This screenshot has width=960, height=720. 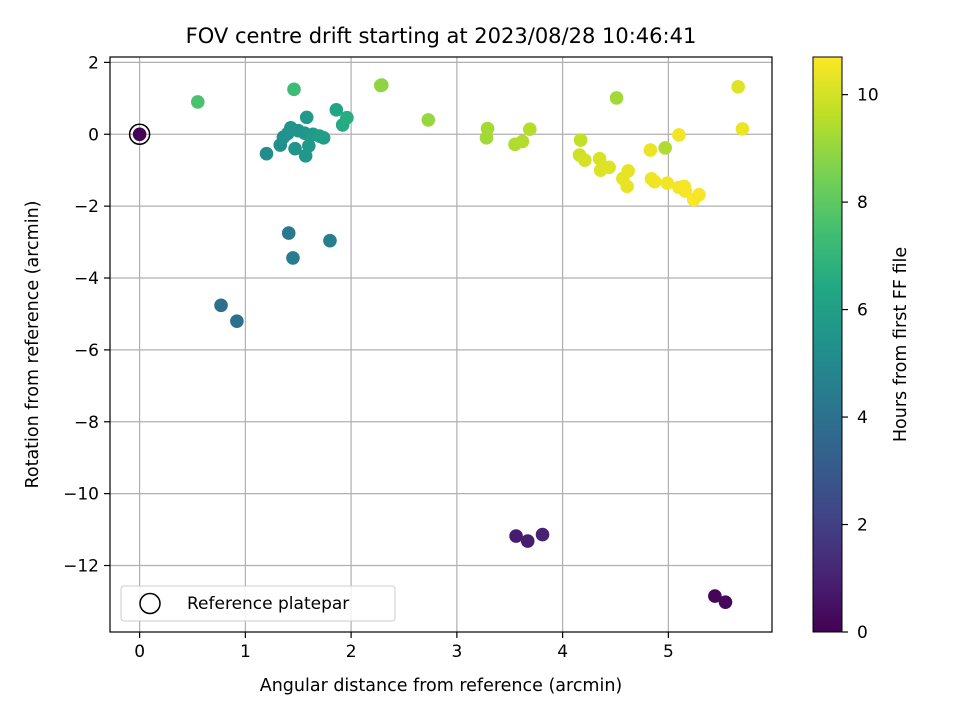 I want to click on colorbar: 0 2 4 6 8 10 Hours from first FF file, so click(x=861, y=349).